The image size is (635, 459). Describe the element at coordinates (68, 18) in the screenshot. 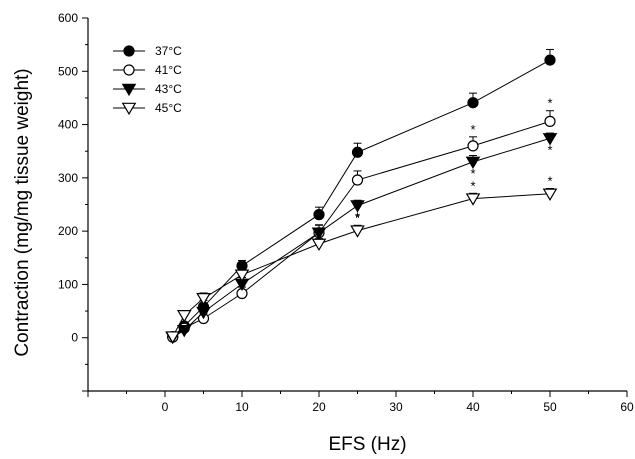

I see `y-tick-label: 600` at that location.